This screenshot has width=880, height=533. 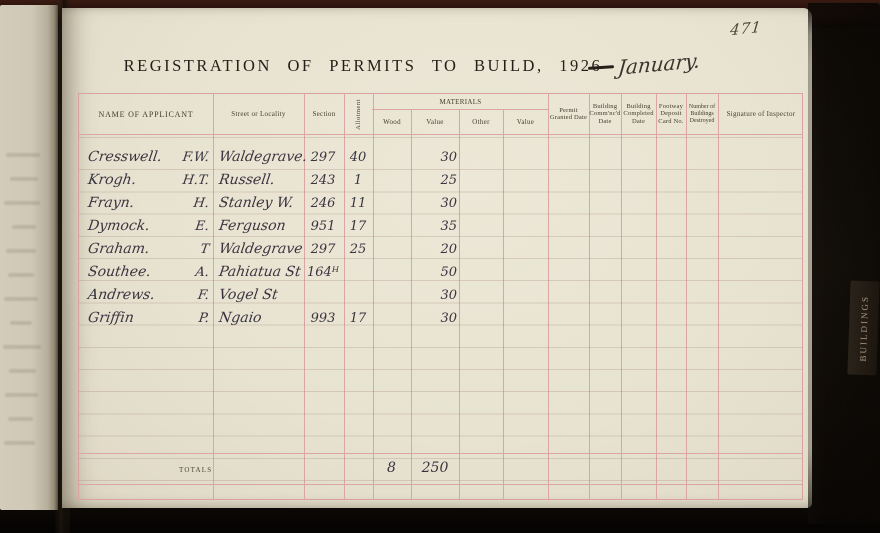 What do you see at coordinates (323, 295) in the screenshot?
I see `section-number` at bounding box center [323, 295].